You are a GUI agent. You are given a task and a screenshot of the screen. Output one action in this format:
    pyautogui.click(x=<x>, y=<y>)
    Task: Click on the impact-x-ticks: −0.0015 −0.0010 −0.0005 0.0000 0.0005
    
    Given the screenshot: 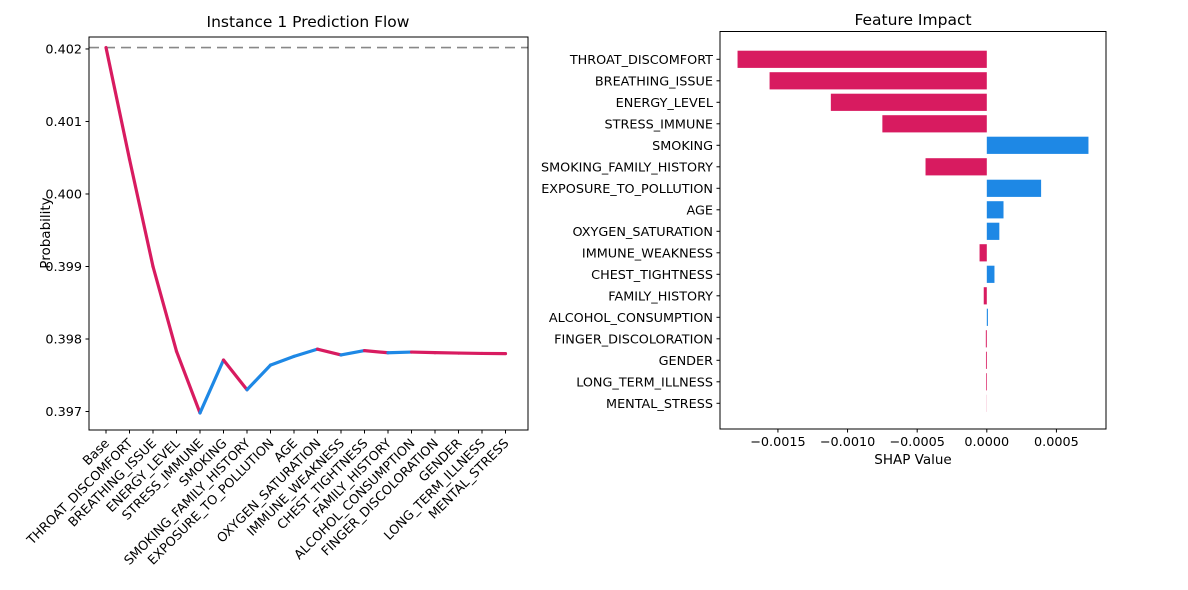 What is the action you would take?
    pyautogui.click(x=914, y=439)
    